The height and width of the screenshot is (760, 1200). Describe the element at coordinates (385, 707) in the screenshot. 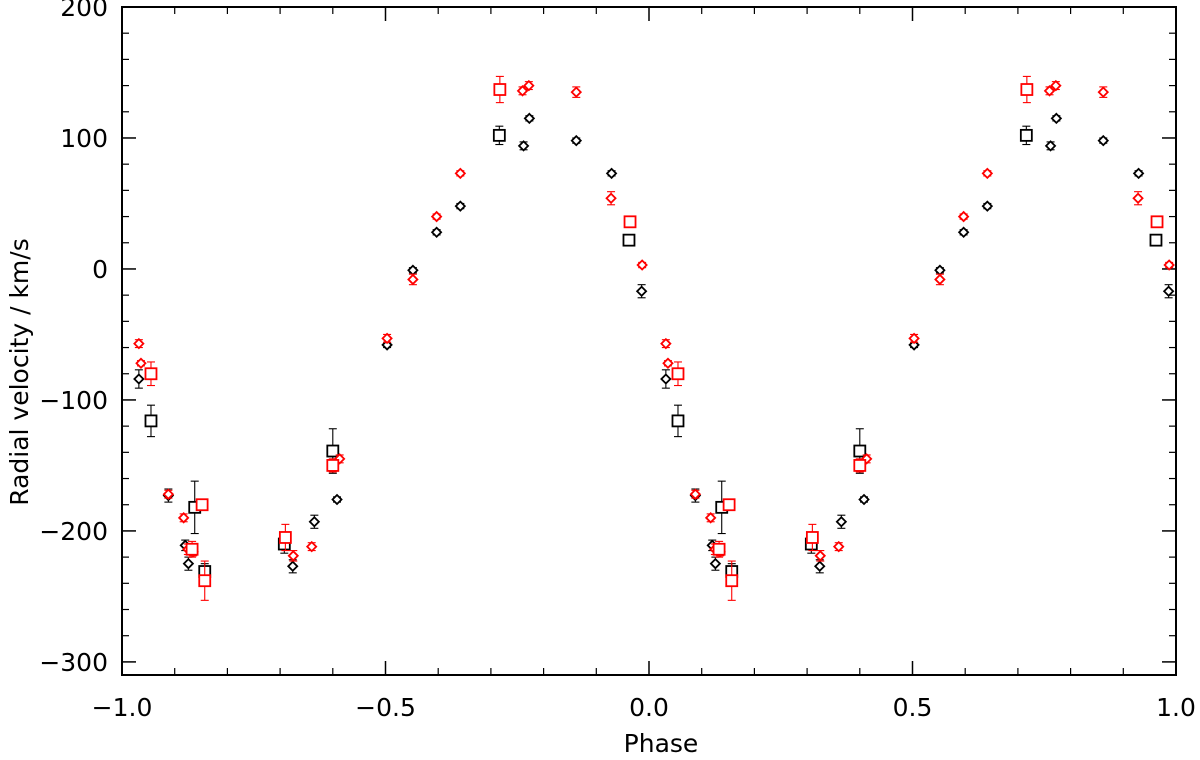

I see `x-tick-label: −0.5` at that location.